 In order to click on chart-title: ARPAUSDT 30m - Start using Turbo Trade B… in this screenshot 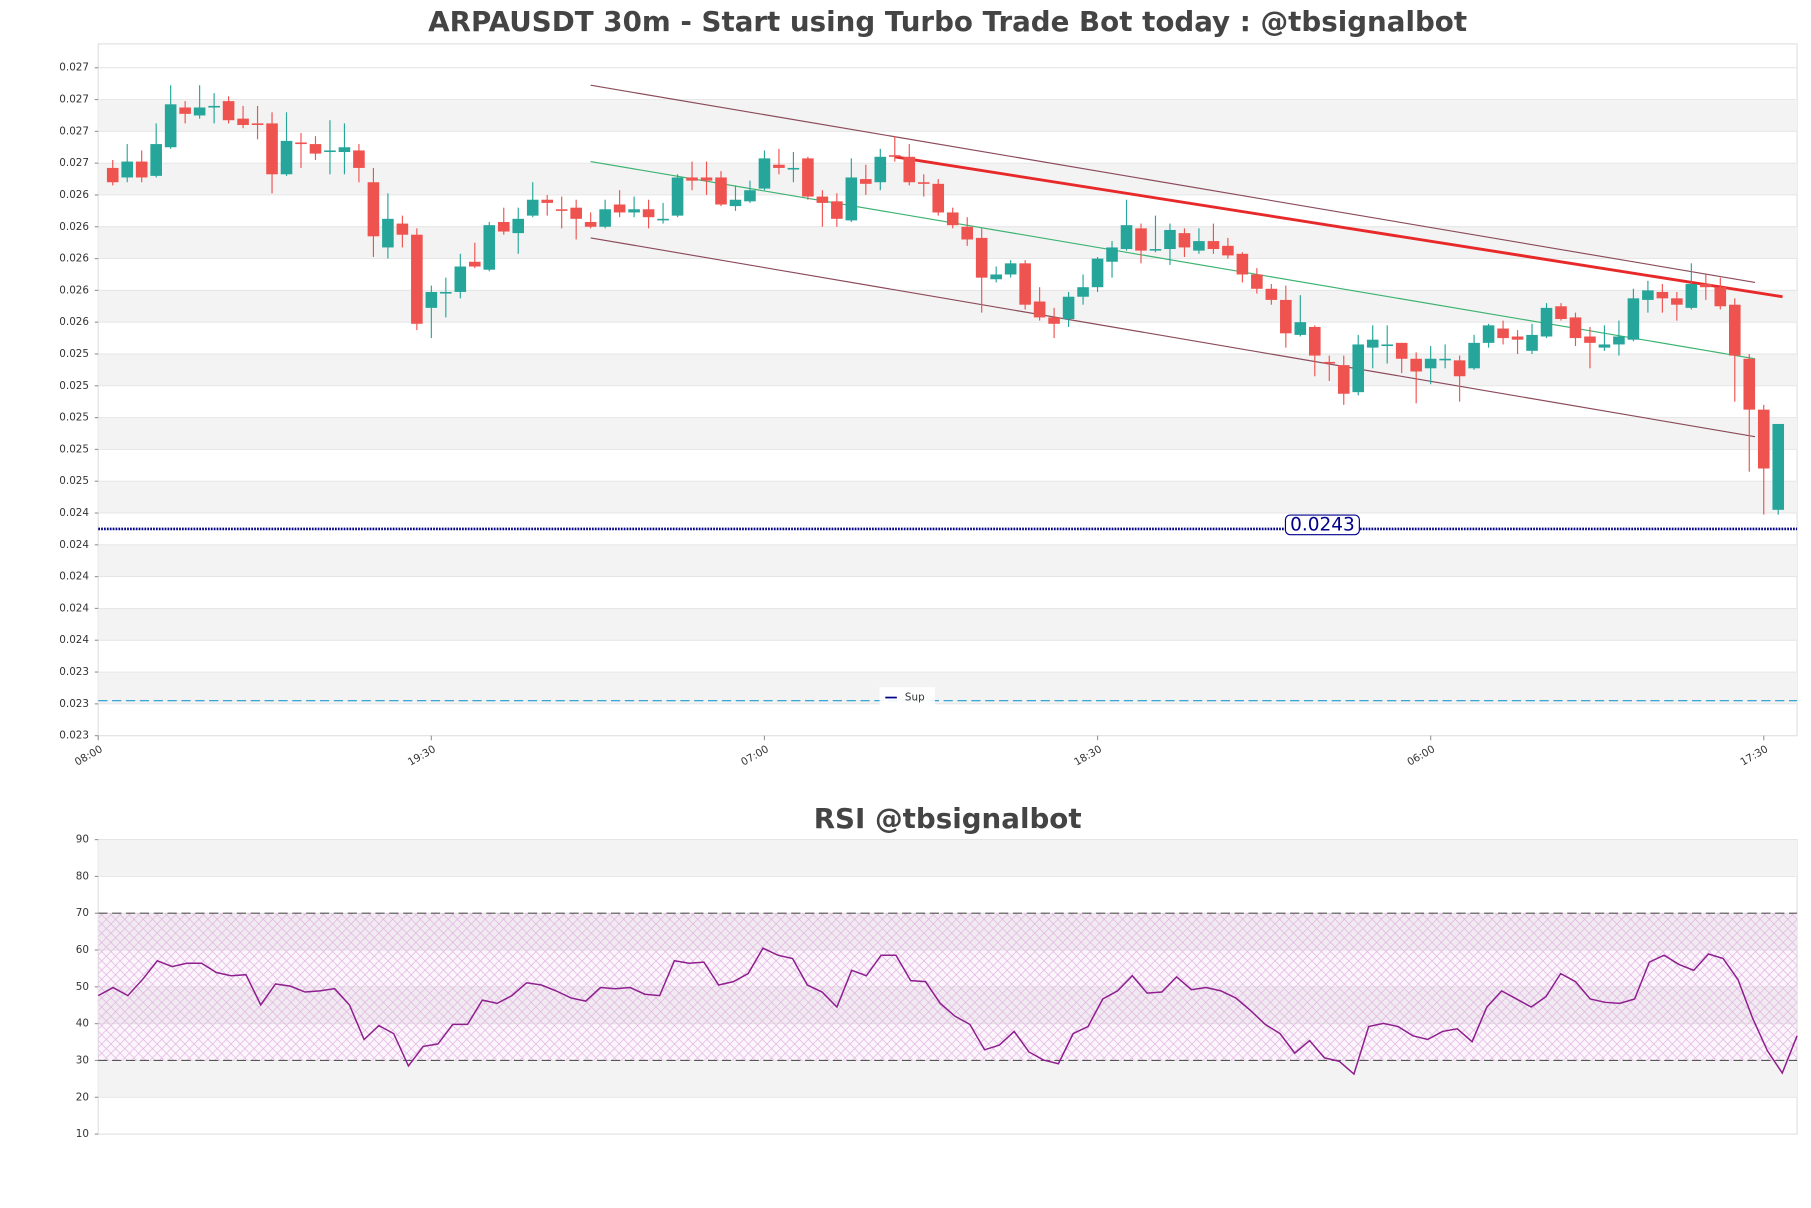, I will do `click(947, 21)`.